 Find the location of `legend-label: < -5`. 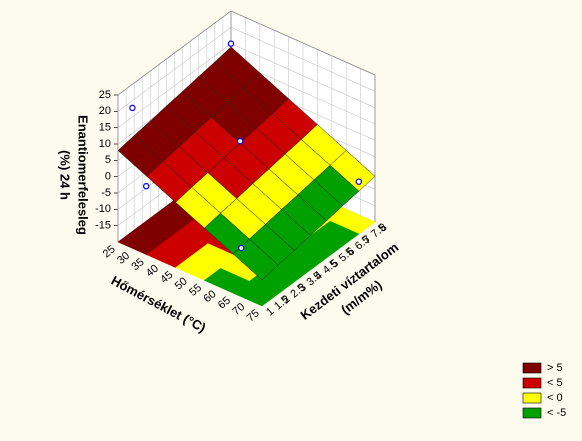

legend-label: < -5 is located at coordinates (556, 413).